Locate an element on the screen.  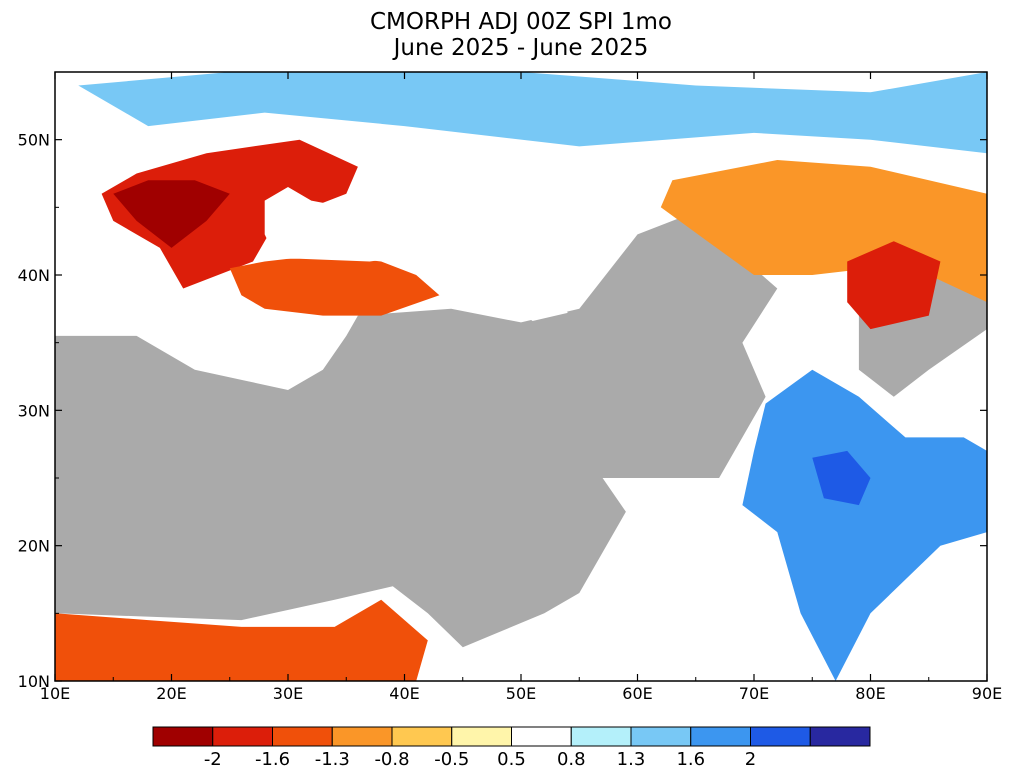
chart-title: CMORPH ADJ 00Z SPI 1mo is located at coordinates (521, 22).